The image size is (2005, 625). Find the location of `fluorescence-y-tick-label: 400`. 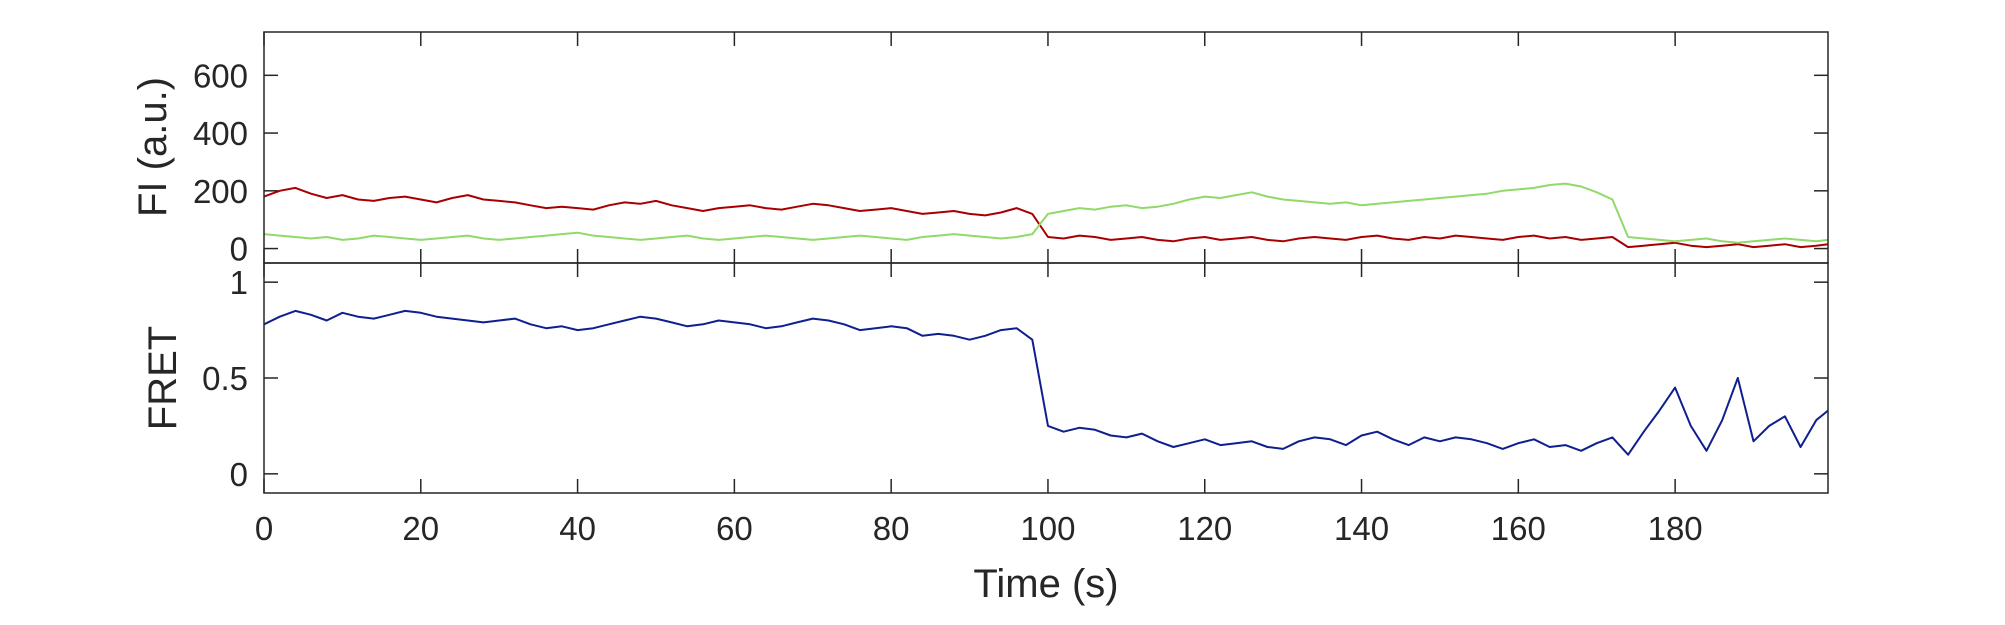

fluorescence-y-tick-label: 400 is located at coordinates (220, 133).